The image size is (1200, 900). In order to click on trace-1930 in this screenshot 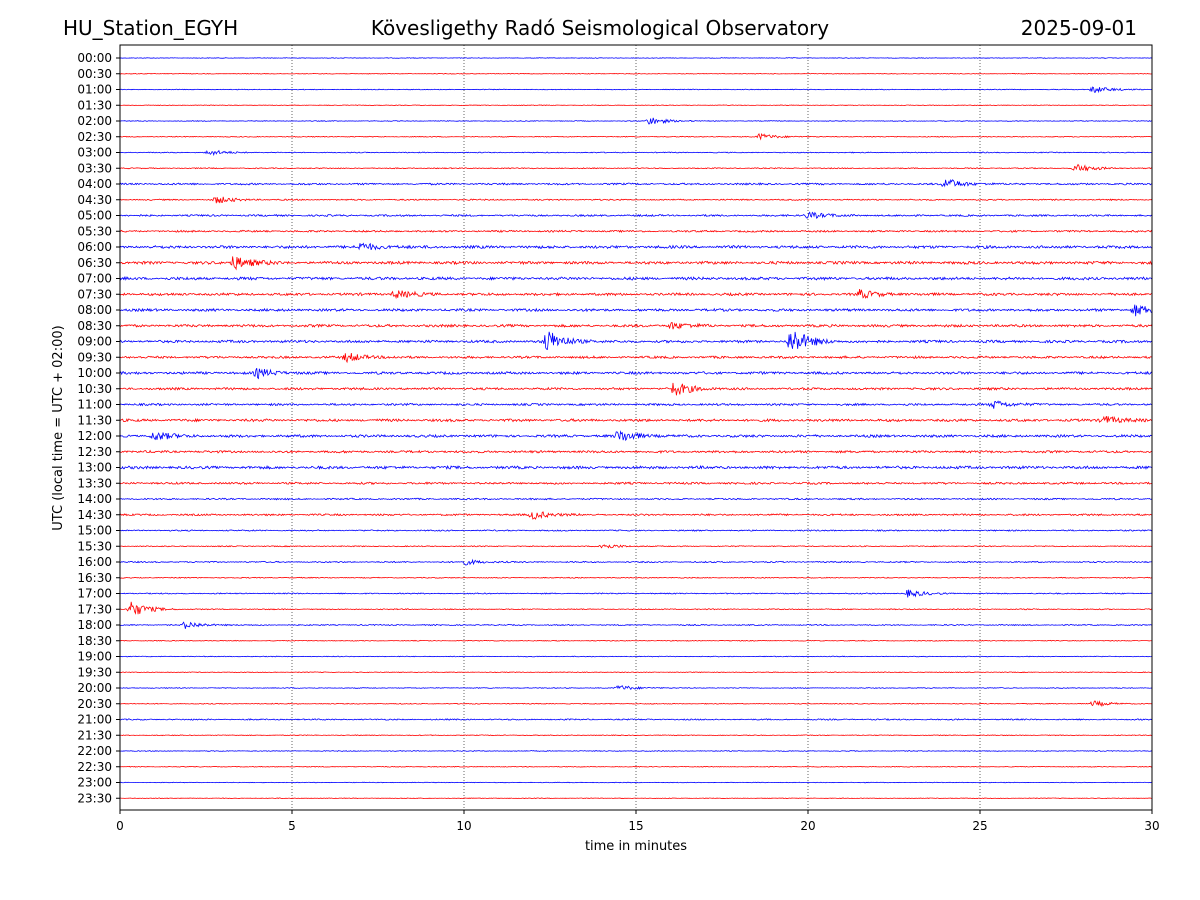, I will do `click(636, 672)`.